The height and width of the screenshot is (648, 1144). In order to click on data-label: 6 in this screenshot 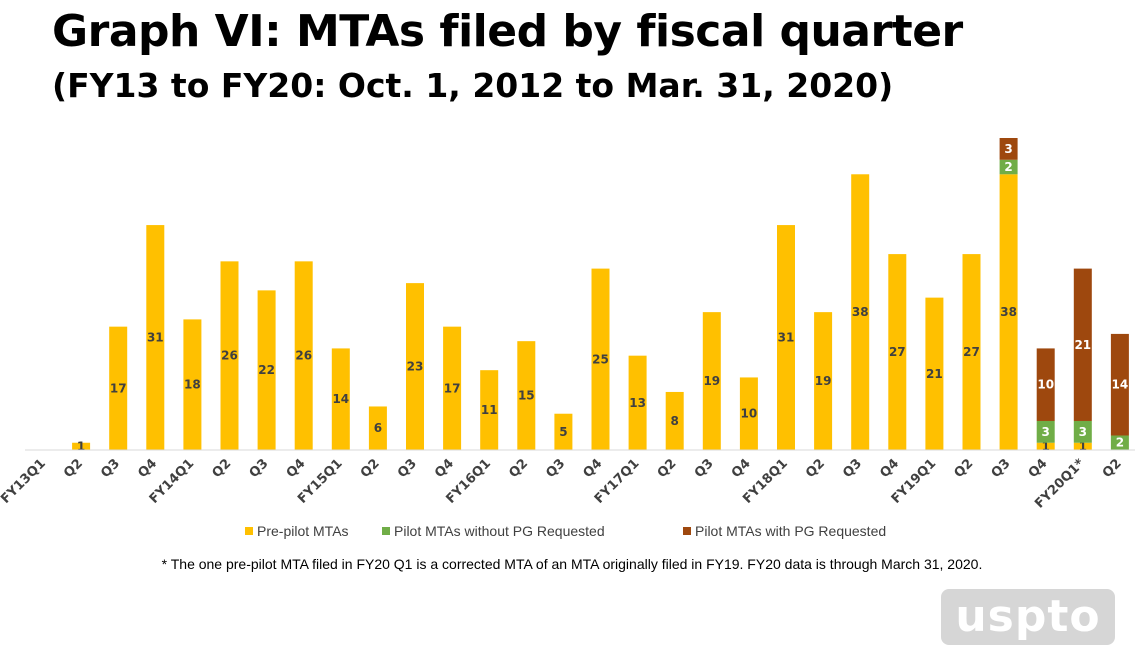, I will do `click(378, 428)`.